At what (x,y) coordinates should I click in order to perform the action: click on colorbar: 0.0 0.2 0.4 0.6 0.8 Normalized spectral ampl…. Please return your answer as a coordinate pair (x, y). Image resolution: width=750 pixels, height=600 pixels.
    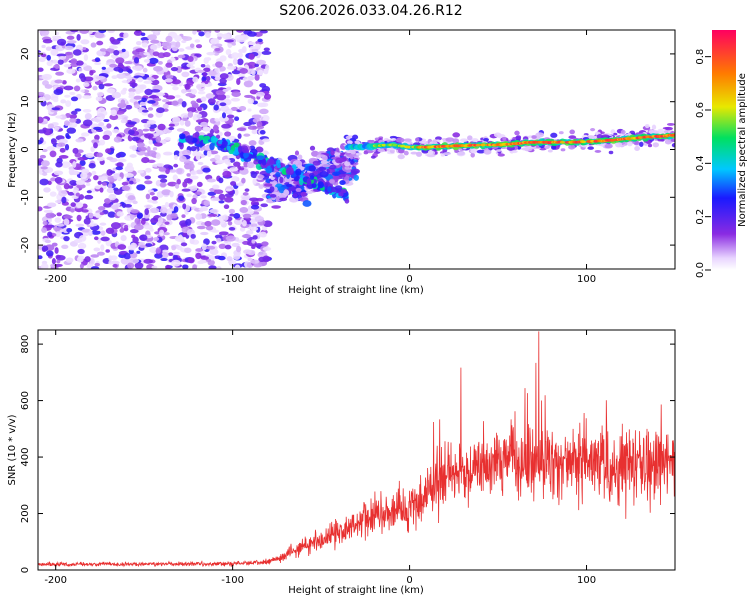
    Looking at the image, I should click on (721, 154).